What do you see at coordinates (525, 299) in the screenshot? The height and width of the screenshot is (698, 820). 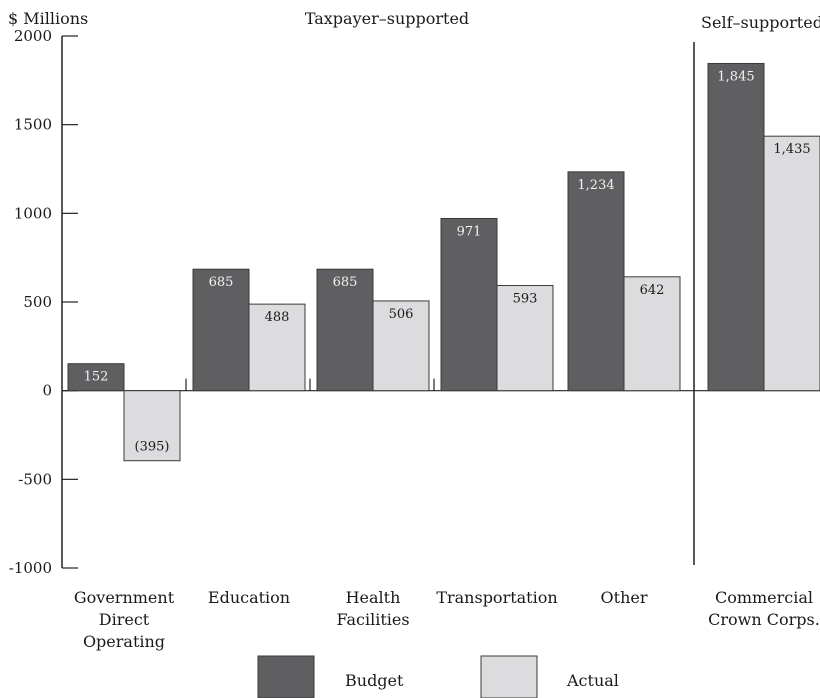 I see `data-label-actual-transportation: 593` at bounding box center [525, 299].